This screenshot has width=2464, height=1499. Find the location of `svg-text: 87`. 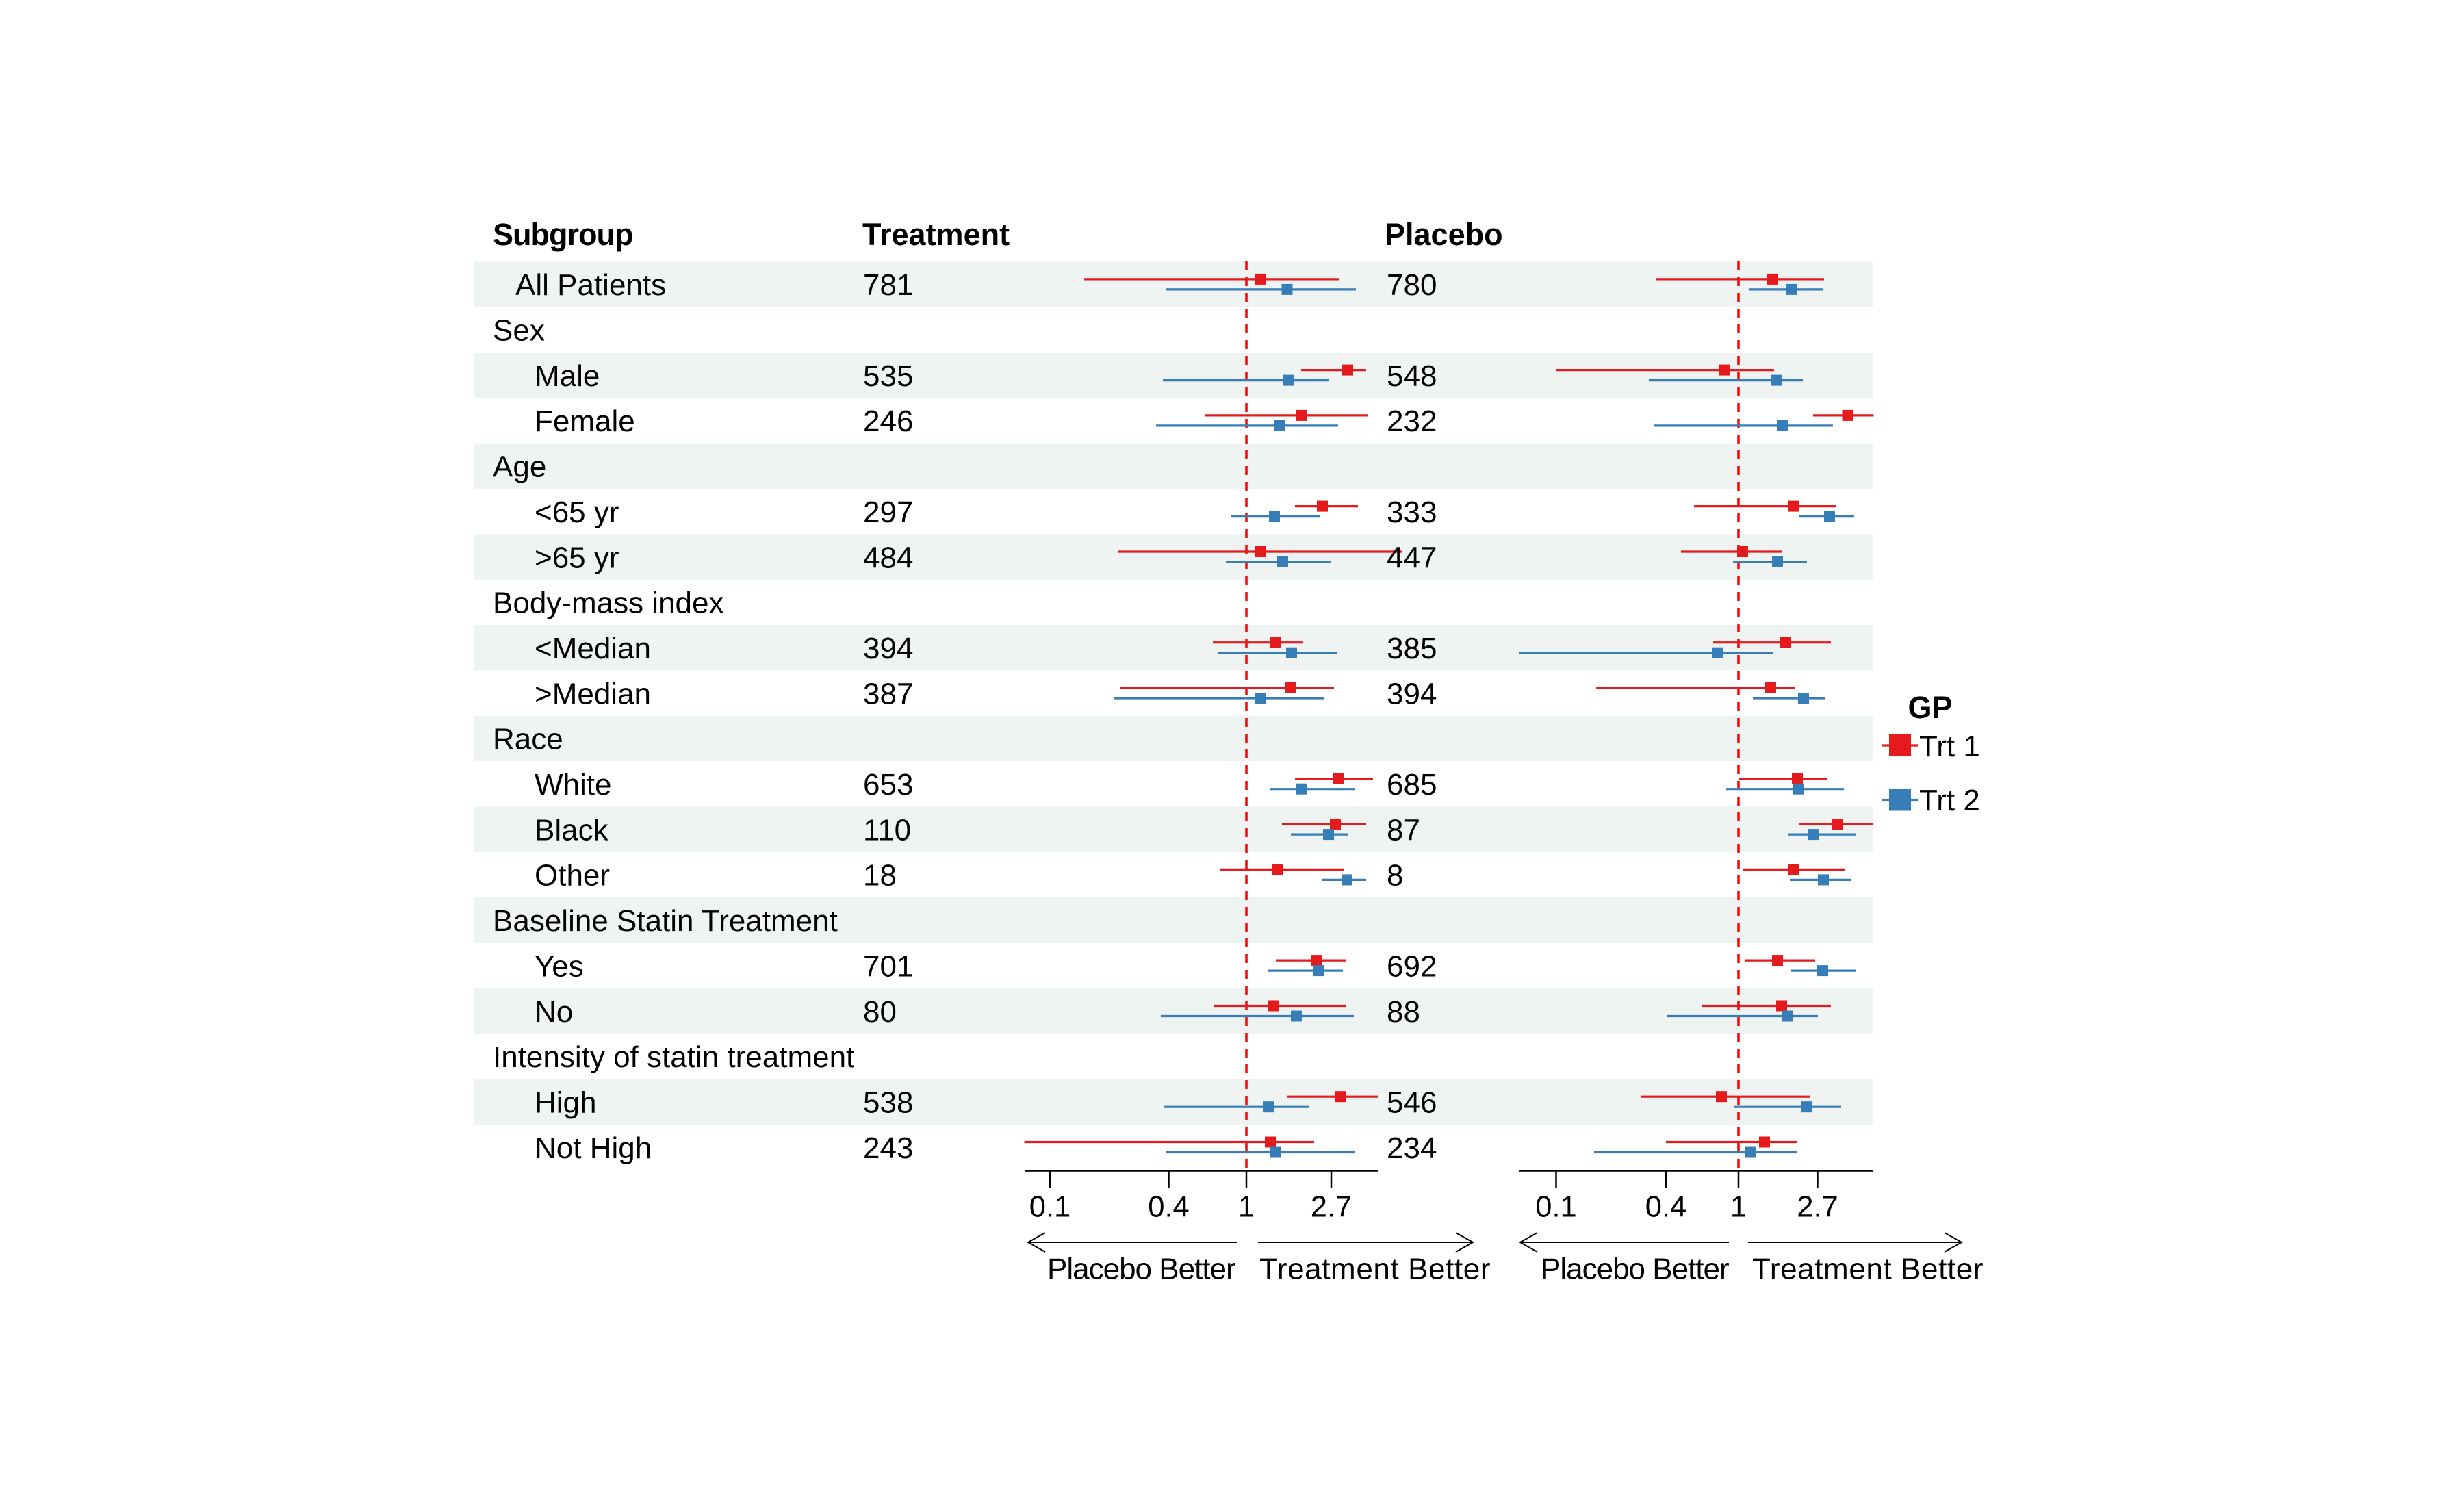

svg-text: 87 is located at coordinates (1403, 830).